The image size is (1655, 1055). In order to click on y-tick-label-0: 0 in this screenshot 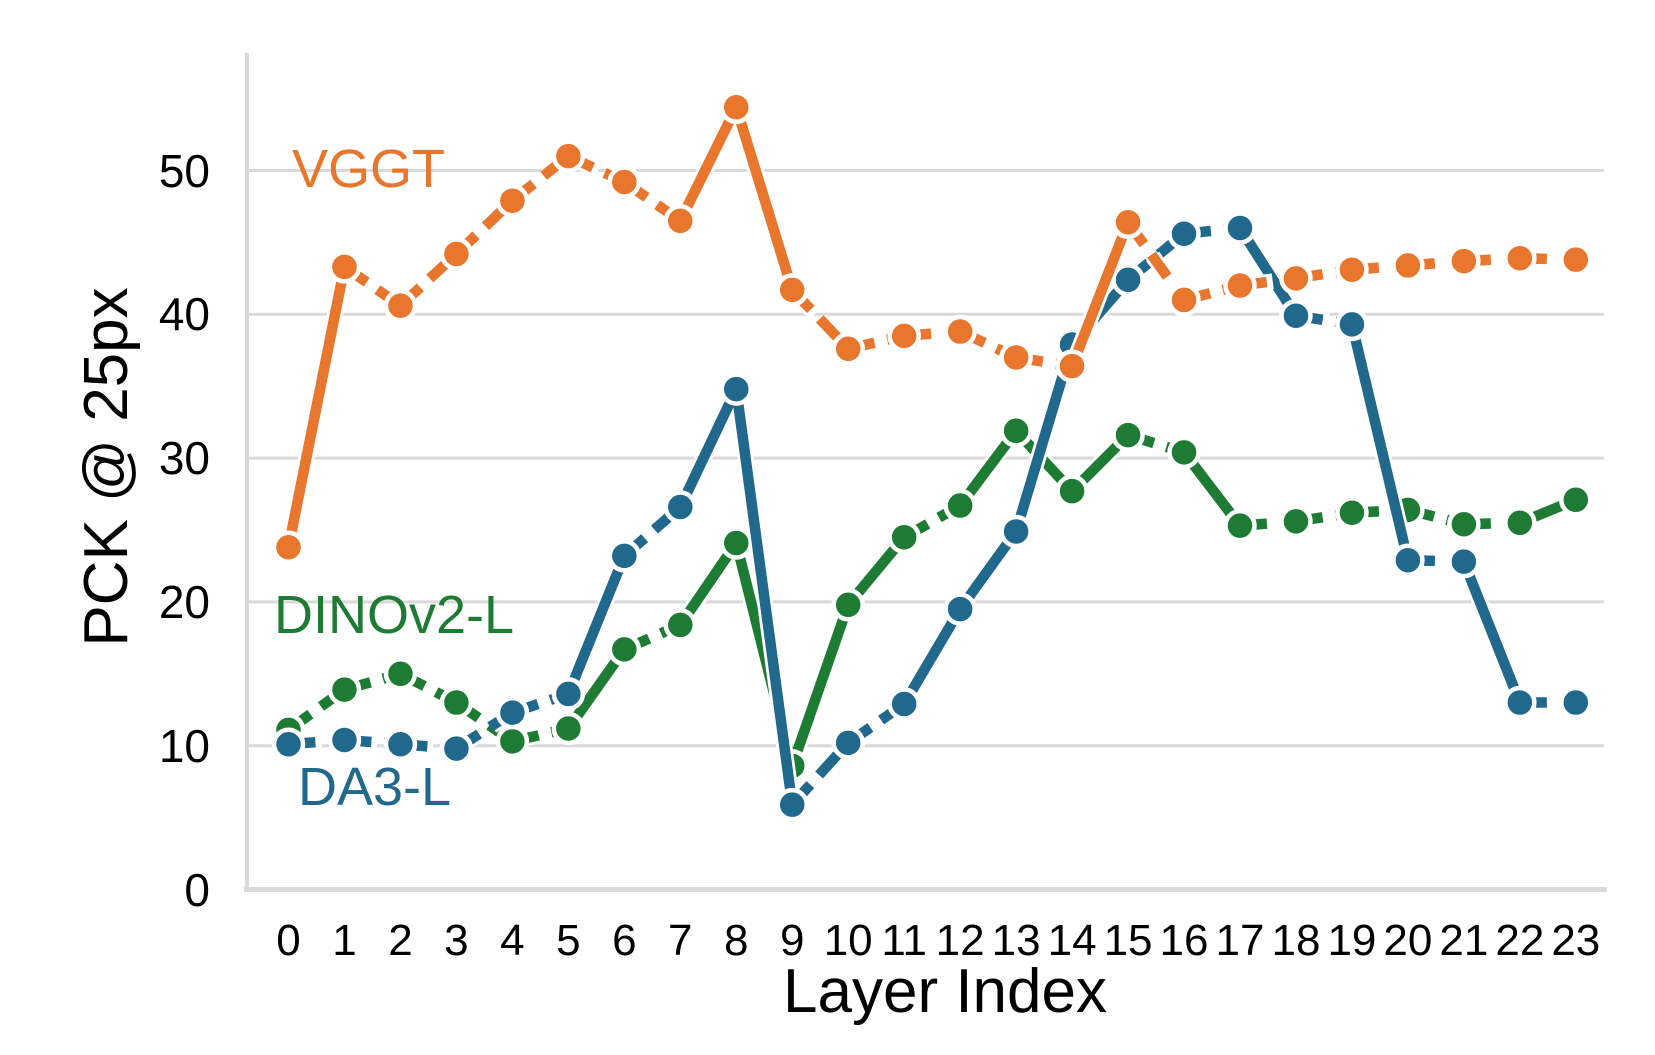, I will do `click(197, 889)`.